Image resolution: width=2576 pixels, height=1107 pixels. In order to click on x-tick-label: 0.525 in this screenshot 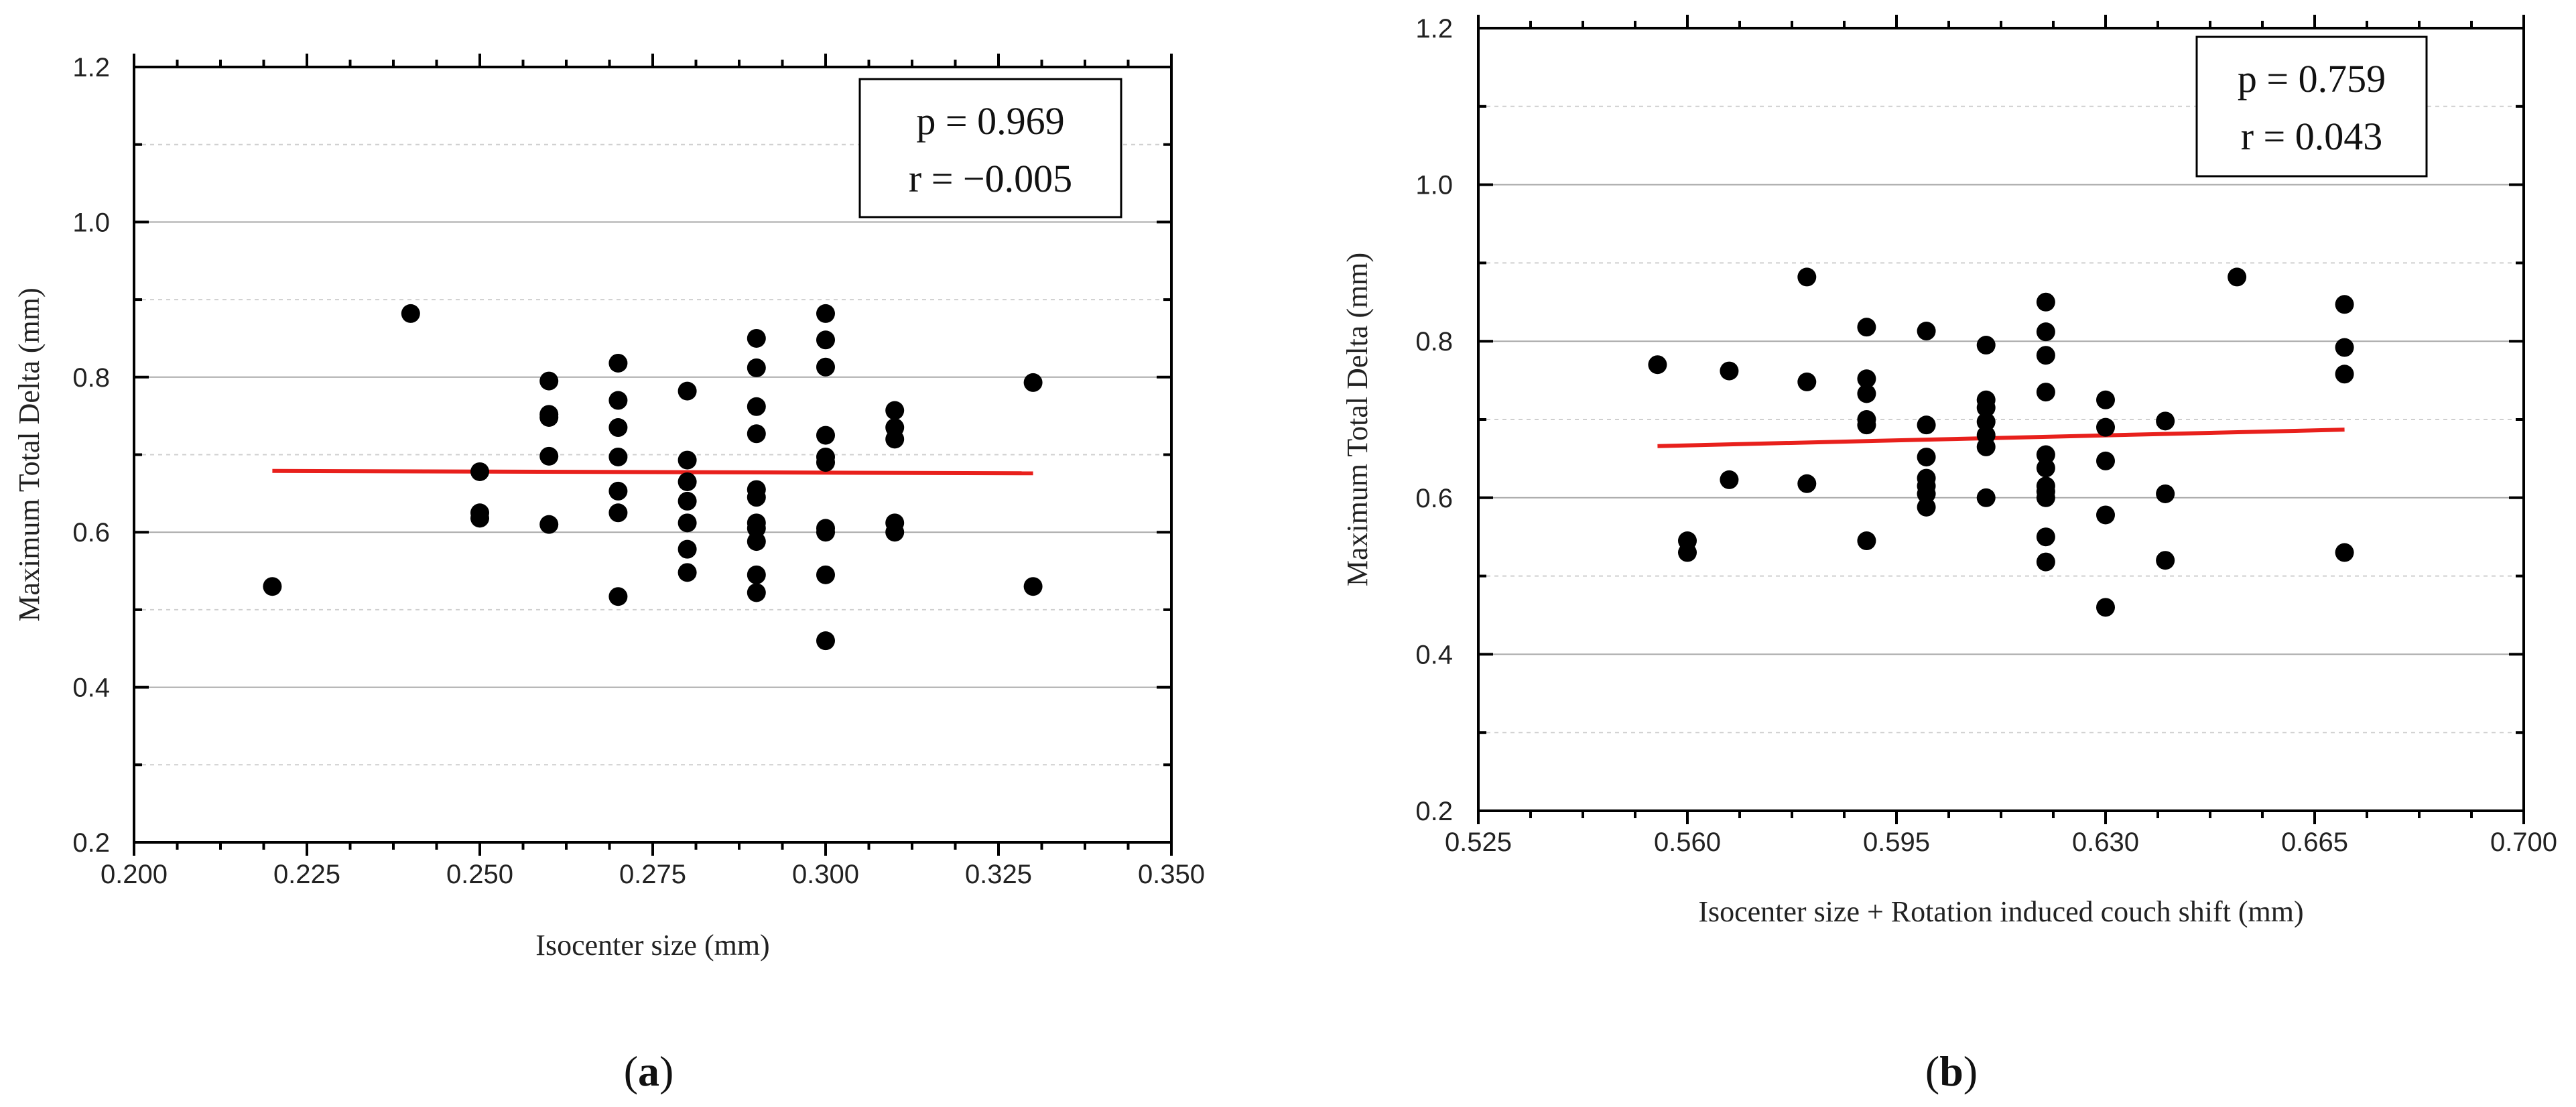, I will do `click(1478, 842)`.